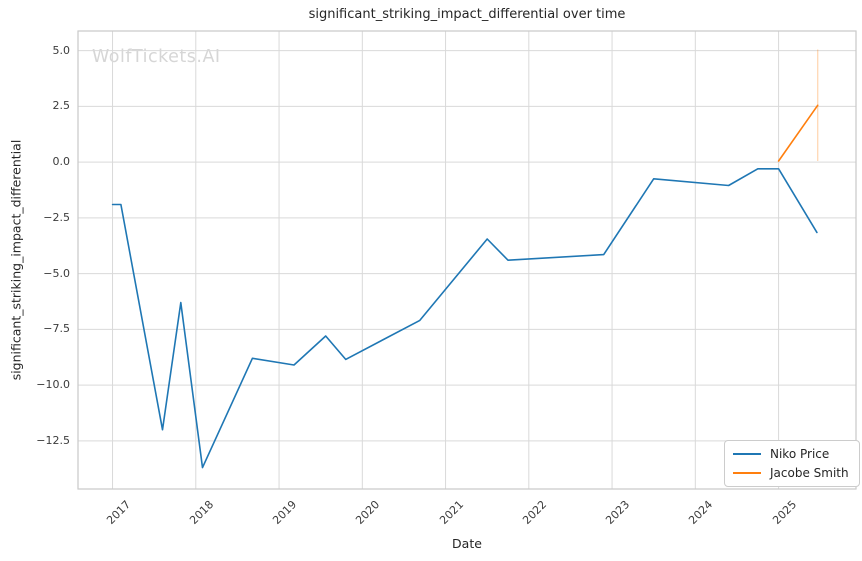 The width and height of the screenshot is (862, 561). Describe the element at coordinates (56, 273) in the screenshot. I see `y-tick-label: −5.0` at that location.